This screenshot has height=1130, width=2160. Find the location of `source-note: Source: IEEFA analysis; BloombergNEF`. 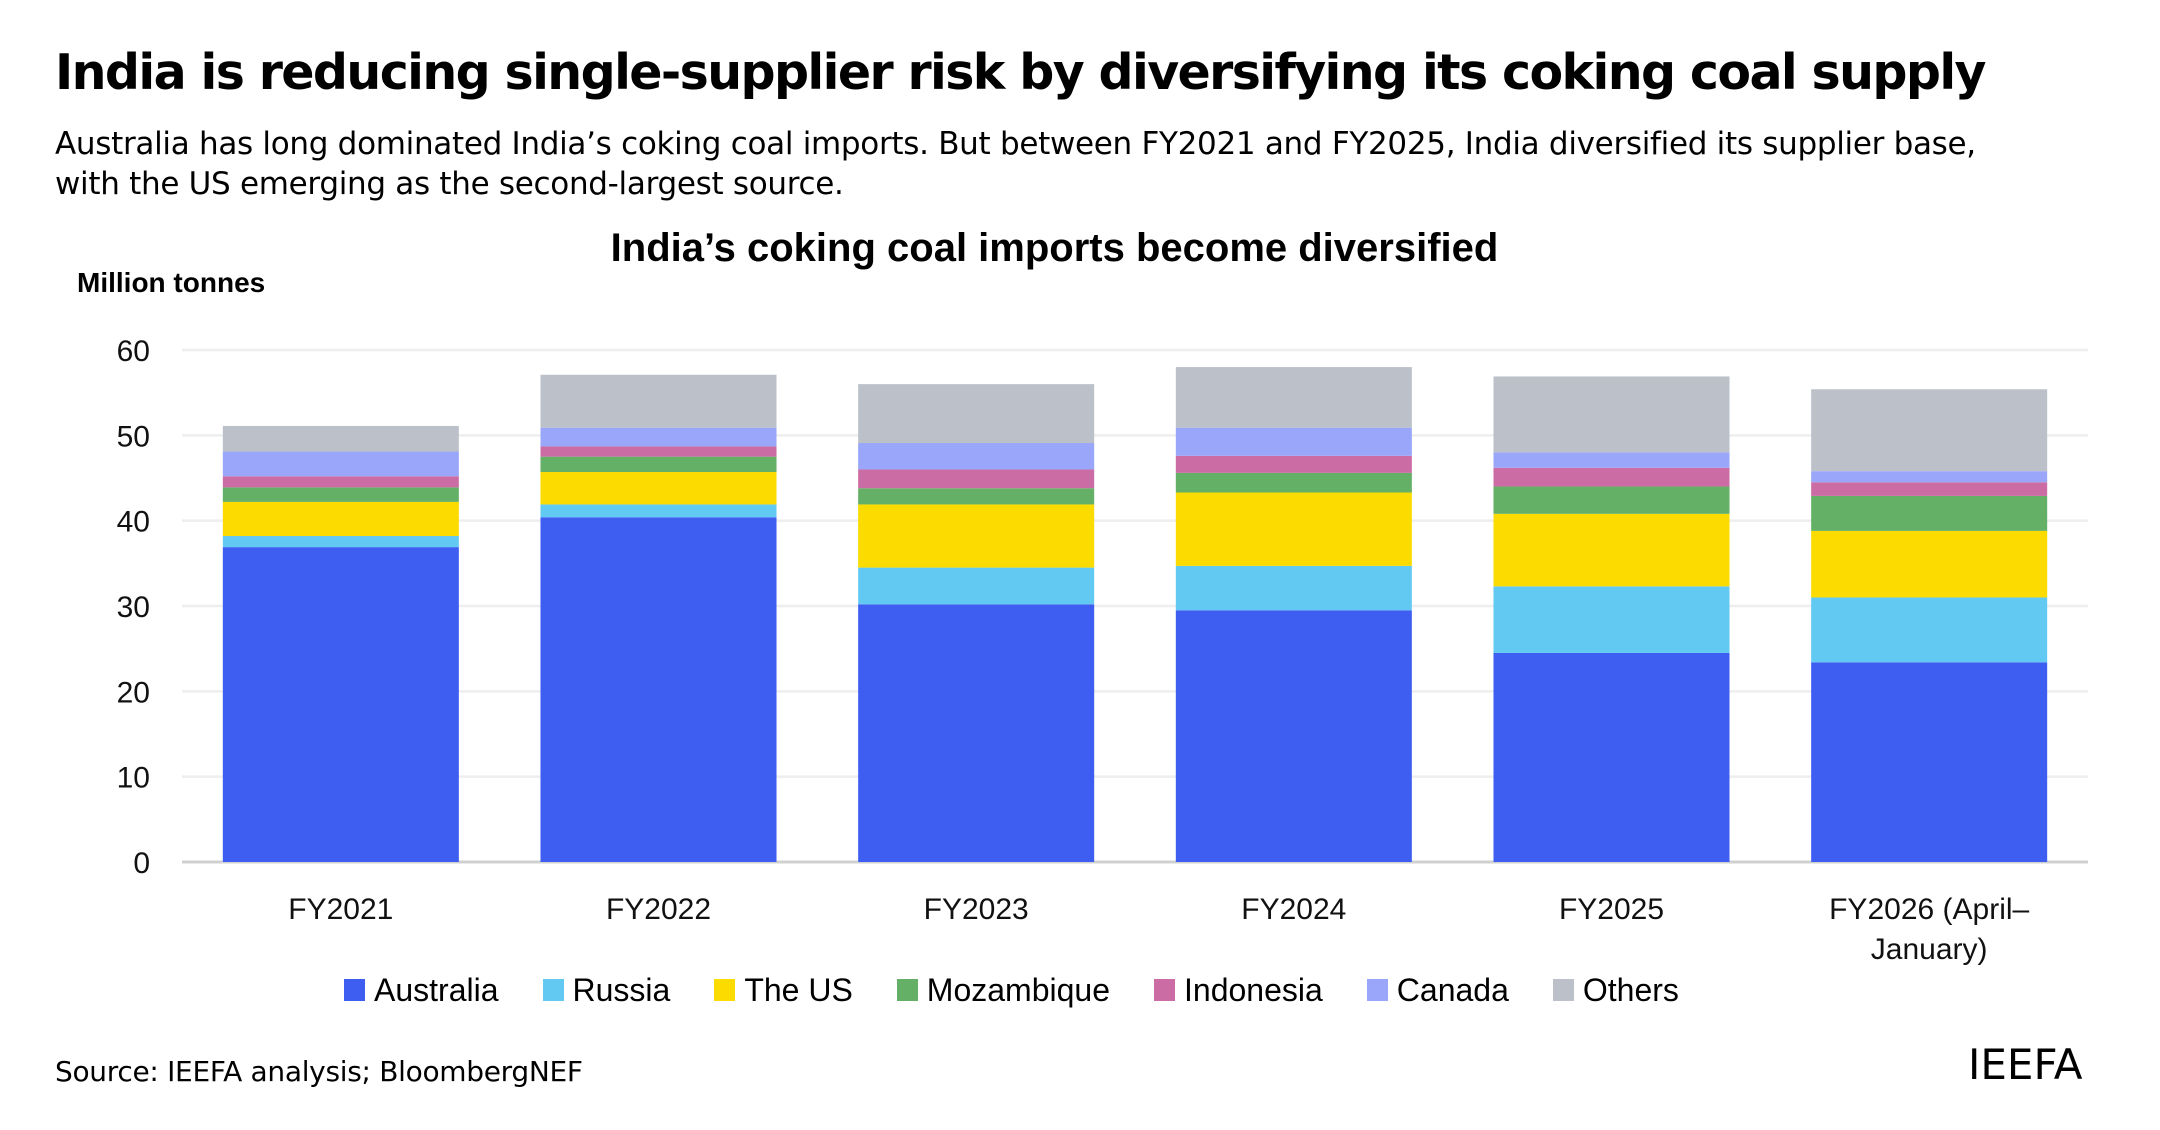

source-note: Source: IEEFA analysis; BloombergNEF is located at coordinates (319, 1071).